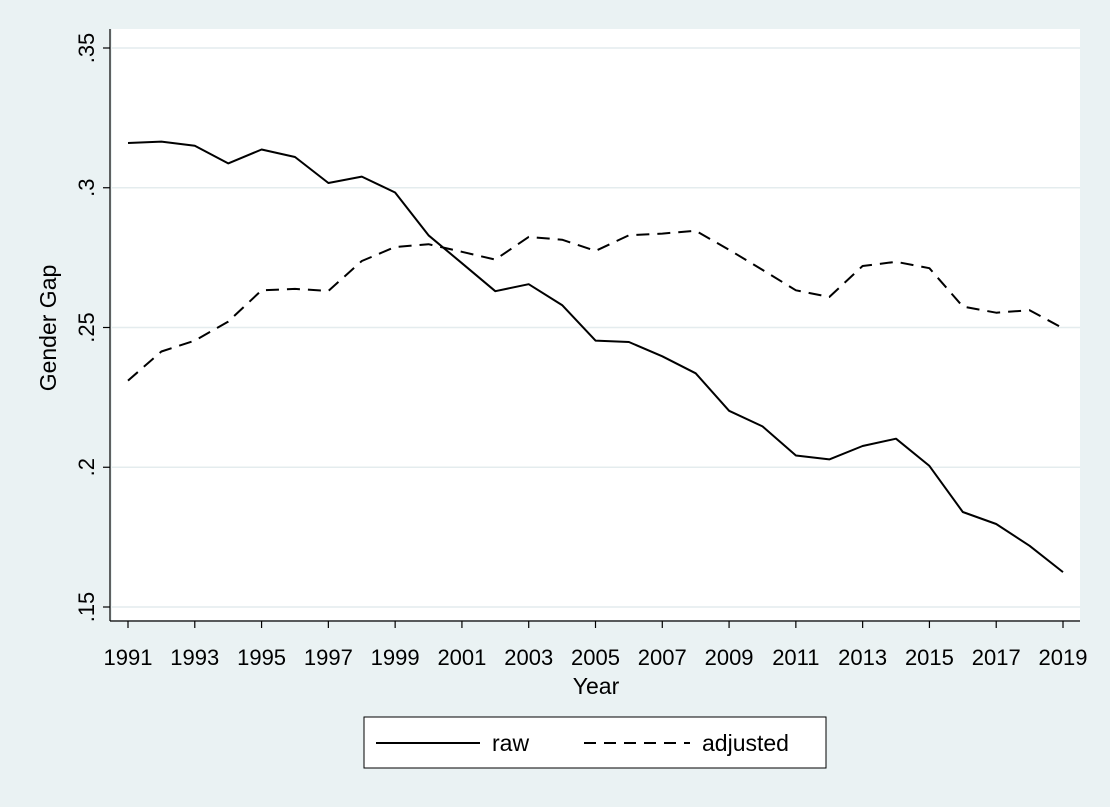 Image resolution: width=1110 pixels, height=807 pixels. Describe the element at coordinates (795, 657) in the screenshot. I see `x-tick-label: 2011` at that location.